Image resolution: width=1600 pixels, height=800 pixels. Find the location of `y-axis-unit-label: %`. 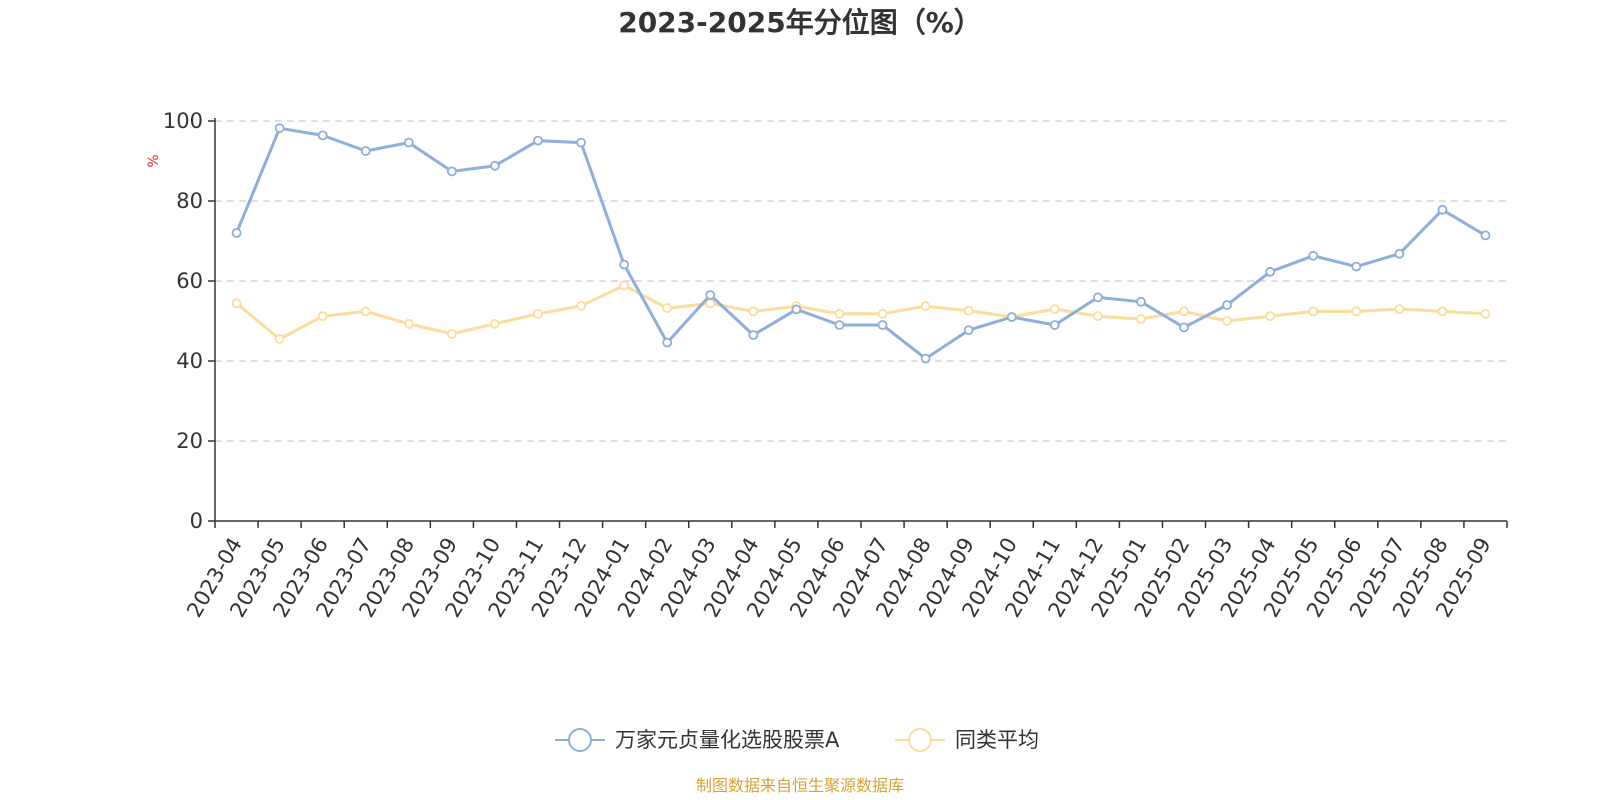

y-axis-unit-label: % is located at coordinates (154, 160).